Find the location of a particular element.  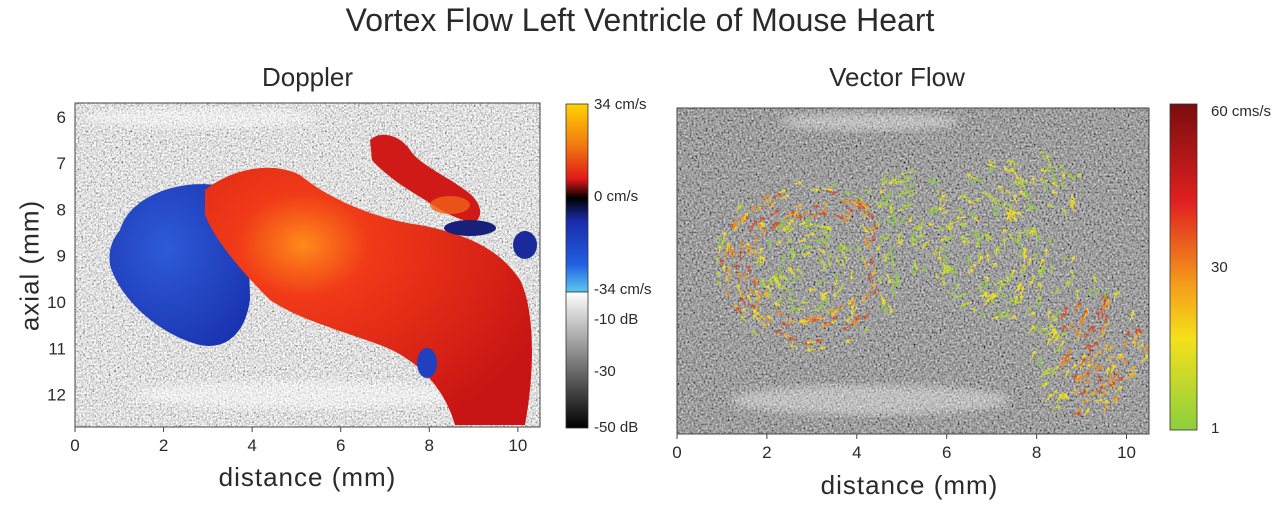

doppler-cb-max: 34 cm/s is located at coordinates (620, 104).